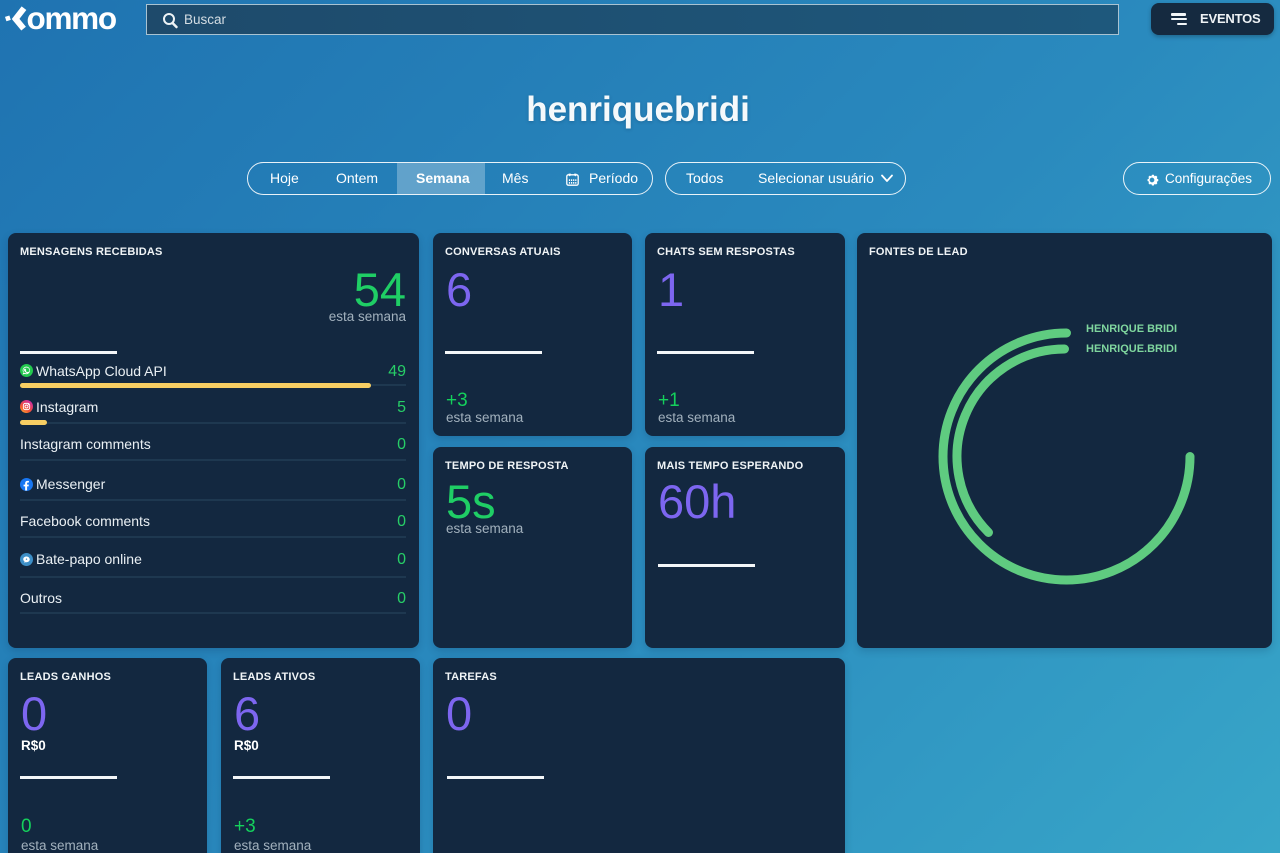 Image resolution: width=1280 pixels, height=853 pixels. What do you see at coordinates (72, 18) in the screenshot?
I see `svg-text: ommo` at bounding box center [72, 18].